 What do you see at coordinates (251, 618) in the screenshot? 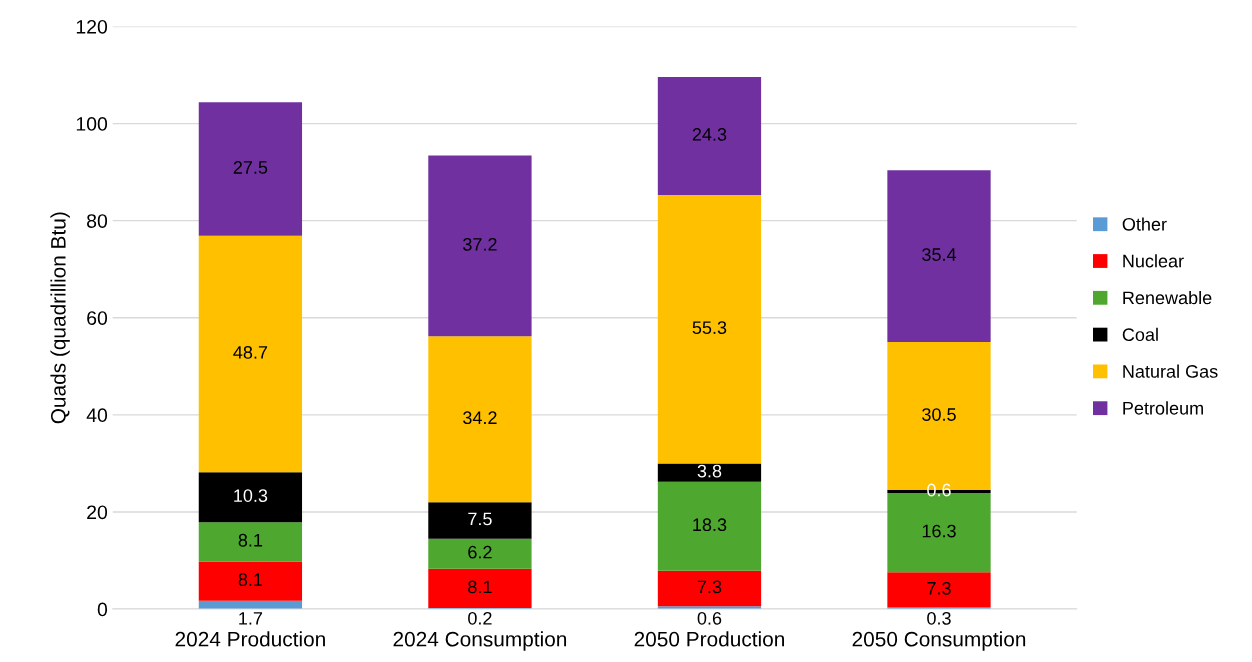
I see `data-label: 1.7` at bounding box center [251, 618].